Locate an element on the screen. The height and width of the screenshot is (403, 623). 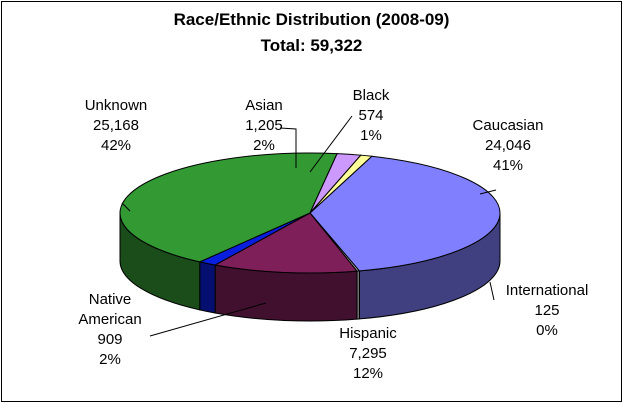
data-label-unknown: Unknown 25,168 42% is located at coordinates (116, 125).